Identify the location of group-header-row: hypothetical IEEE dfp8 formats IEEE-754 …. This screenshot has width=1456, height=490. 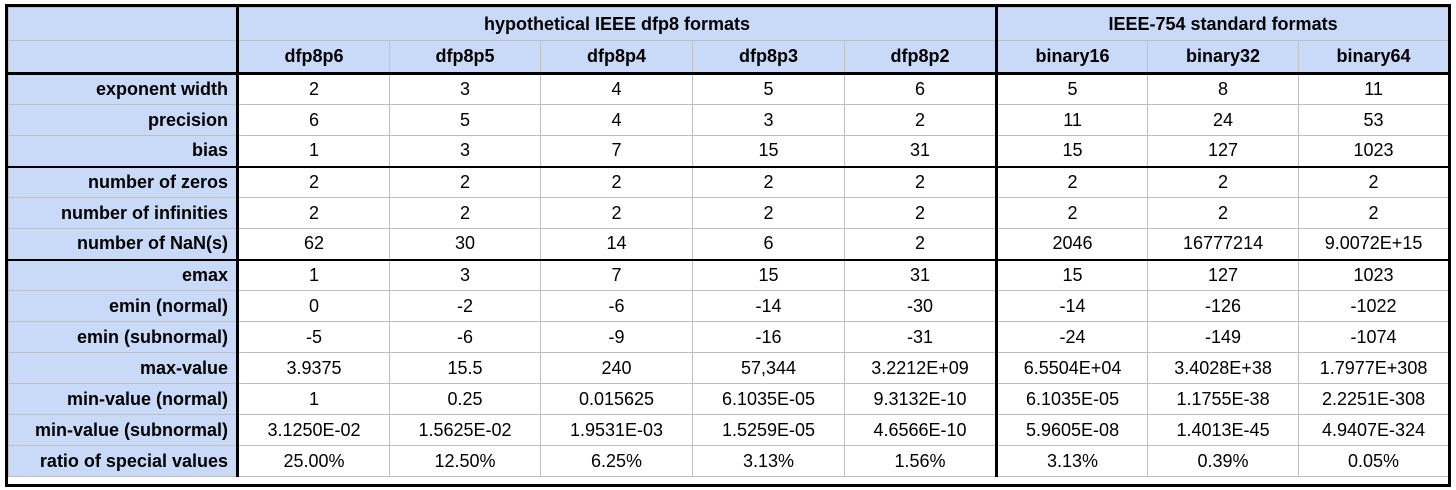
(728, 24).